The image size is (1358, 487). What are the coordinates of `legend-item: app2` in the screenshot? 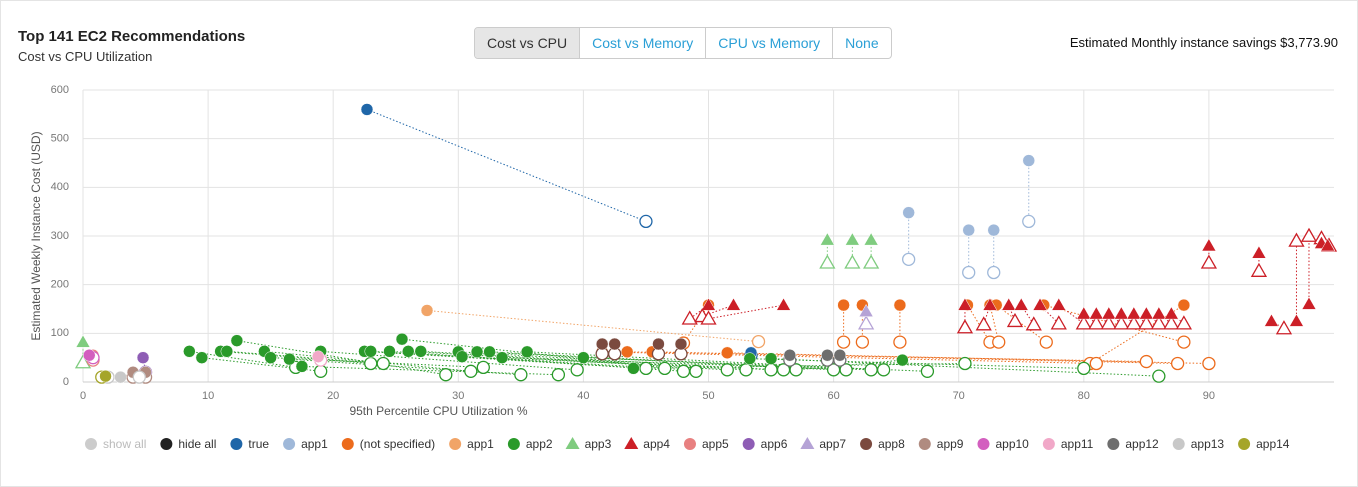 It's located at (530, 444).